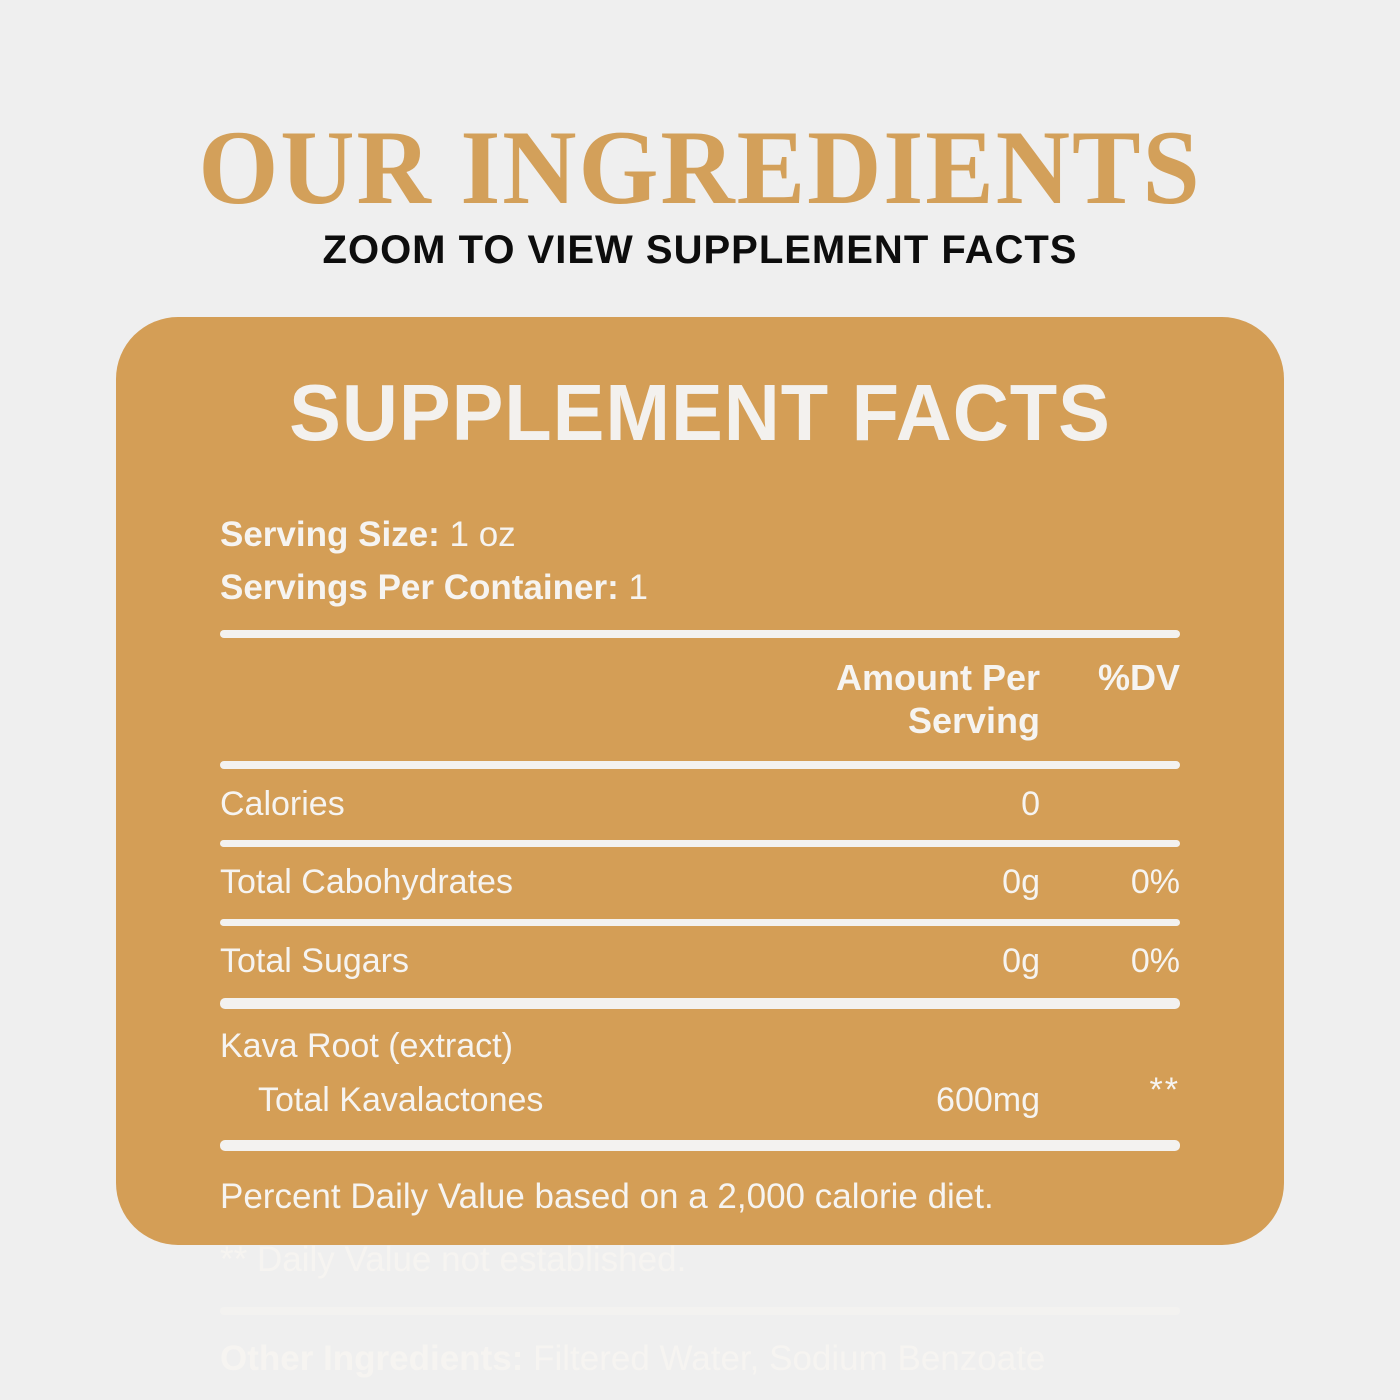  What do you see at coordinates (282, 803) in the screenshot?
I see `row-name: Calories` at bounding box center [282, 803].